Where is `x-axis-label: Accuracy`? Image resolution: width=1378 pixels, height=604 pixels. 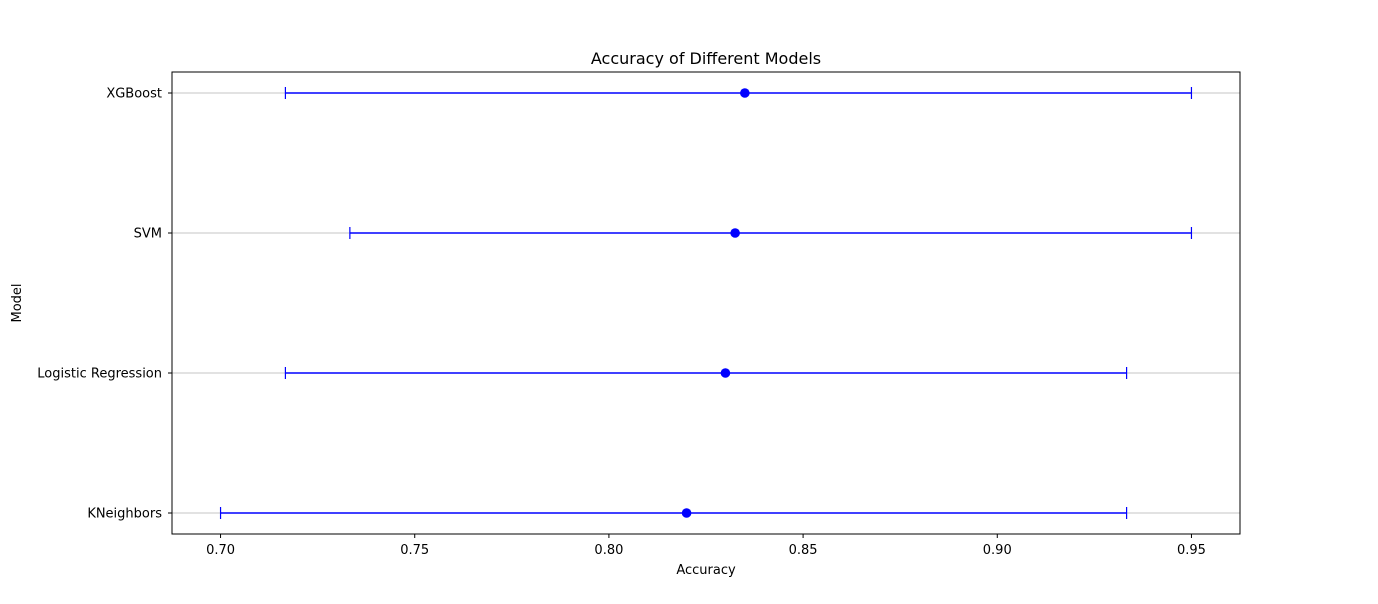
x-axis-label: Accuracy is located at coordinates (706, 570).